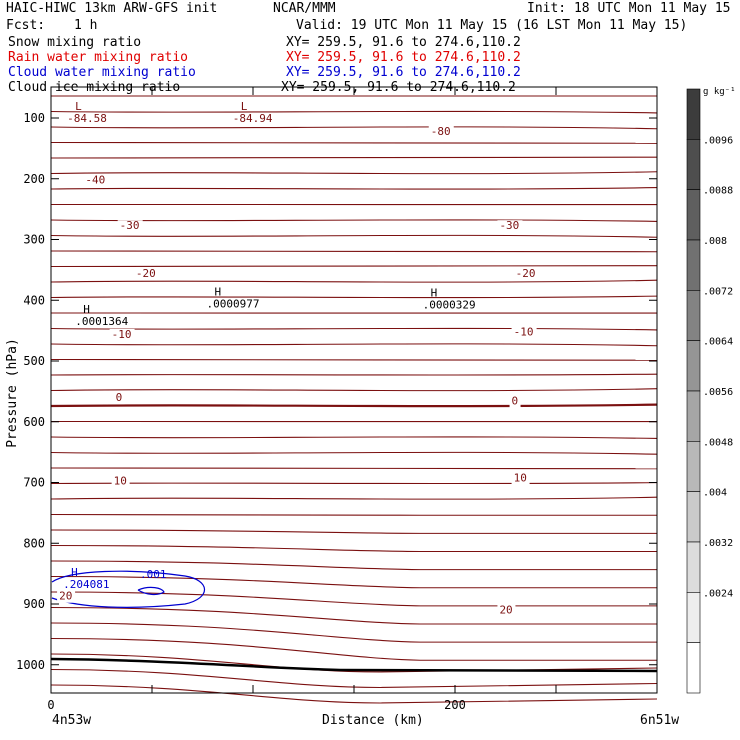  I want to click on org-label: NCAR/MMM, so click(304, 8).